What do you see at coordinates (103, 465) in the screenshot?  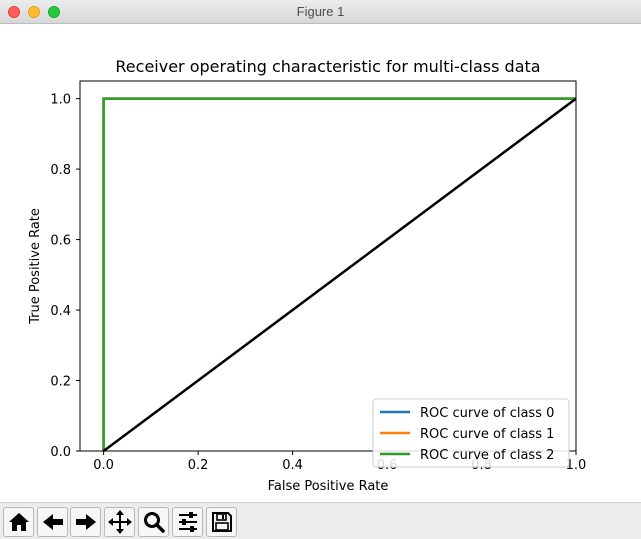 I see `x-tick-label: 0.0` at bounding box center [103, 465].